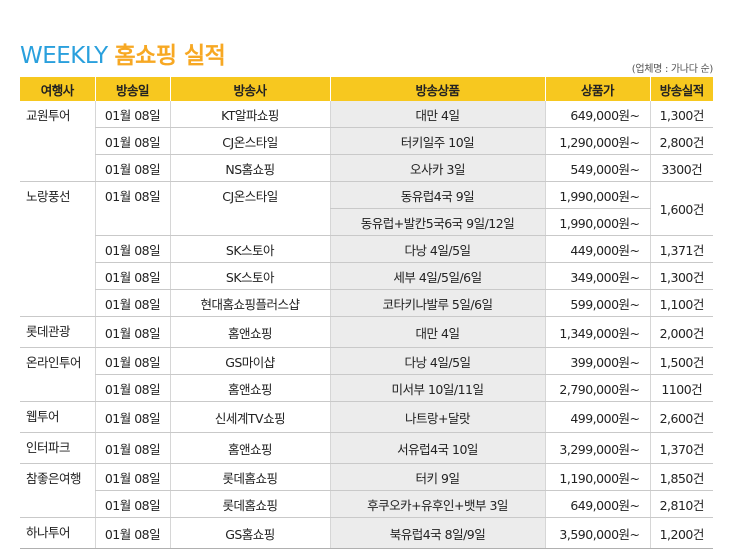 The width and height of the screenshot is (733, 549). Describe the element at coordinates (437, 533) in the screenshot. I see `product-cell: 북유럽4국 8일/9일` at that location.